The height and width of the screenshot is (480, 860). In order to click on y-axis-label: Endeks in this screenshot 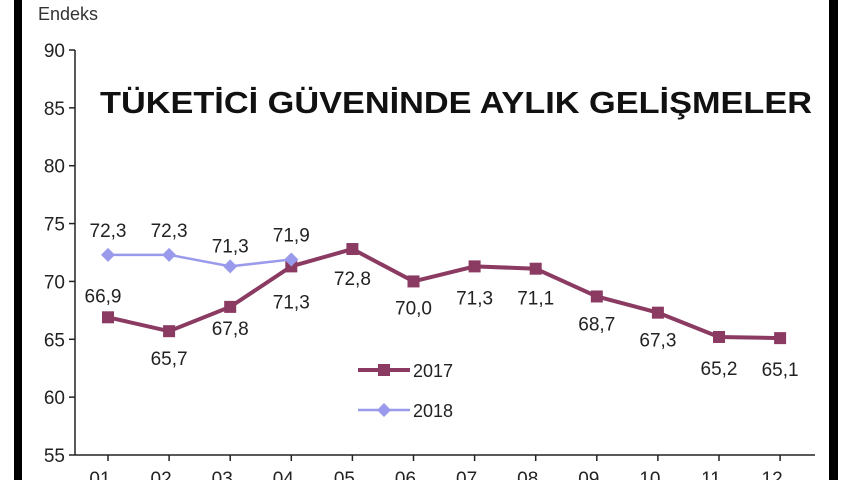, I will do `click(68, 14)`.